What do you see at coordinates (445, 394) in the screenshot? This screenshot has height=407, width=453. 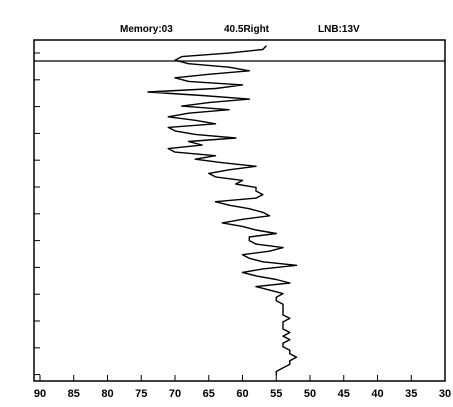 I see `x-tick-label: 30` at bounding box center [445, 394].